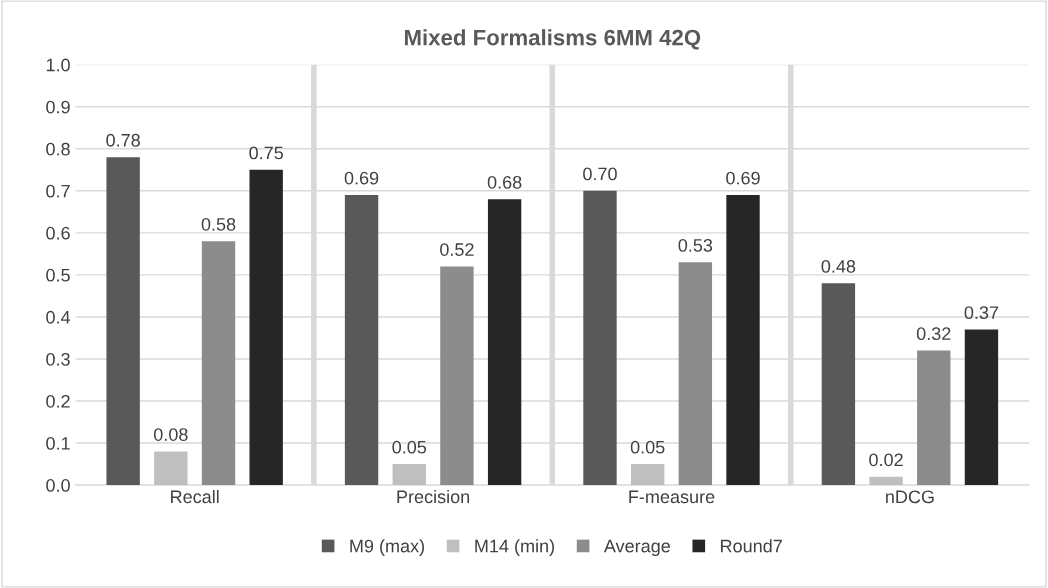 This screenshot has width=1048, height=588. What do you see at coordinates (58, 275) in the screenshot?
I see `y-tick-label: 0.5` at bounding box center [58, 275].